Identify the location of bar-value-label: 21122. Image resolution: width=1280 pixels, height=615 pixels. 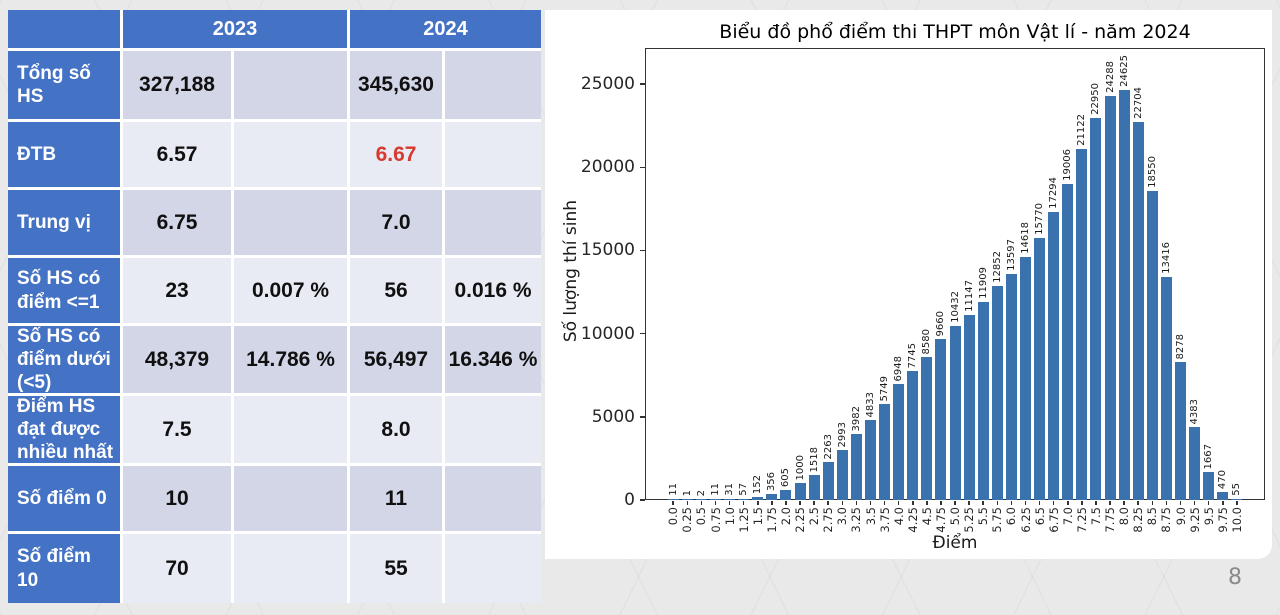
(1082, 130).